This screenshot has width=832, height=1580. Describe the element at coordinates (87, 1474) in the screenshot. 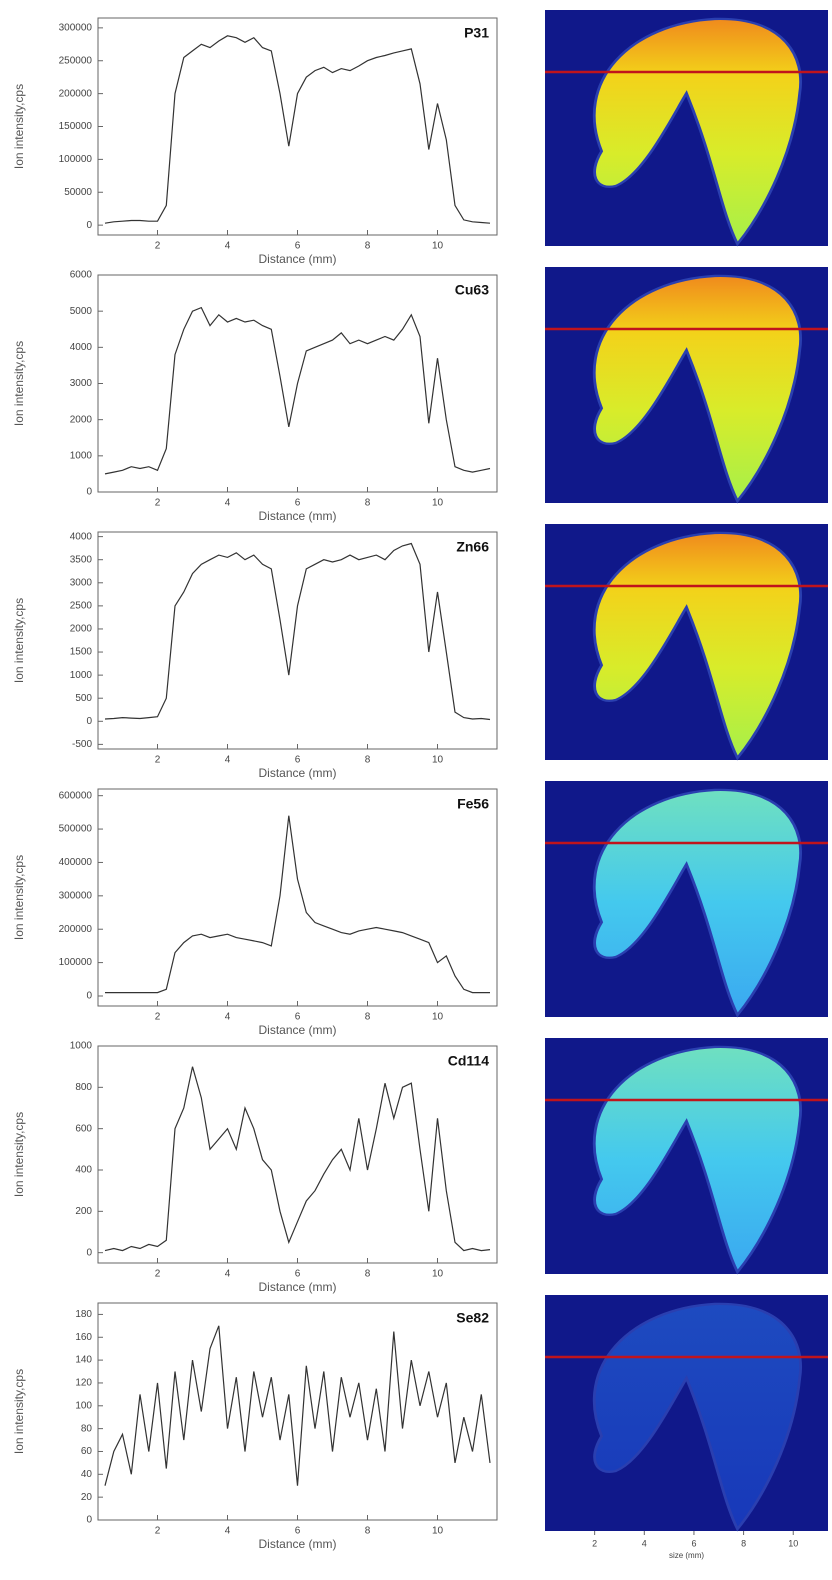

I see `y-tick-label: 40` at that location.